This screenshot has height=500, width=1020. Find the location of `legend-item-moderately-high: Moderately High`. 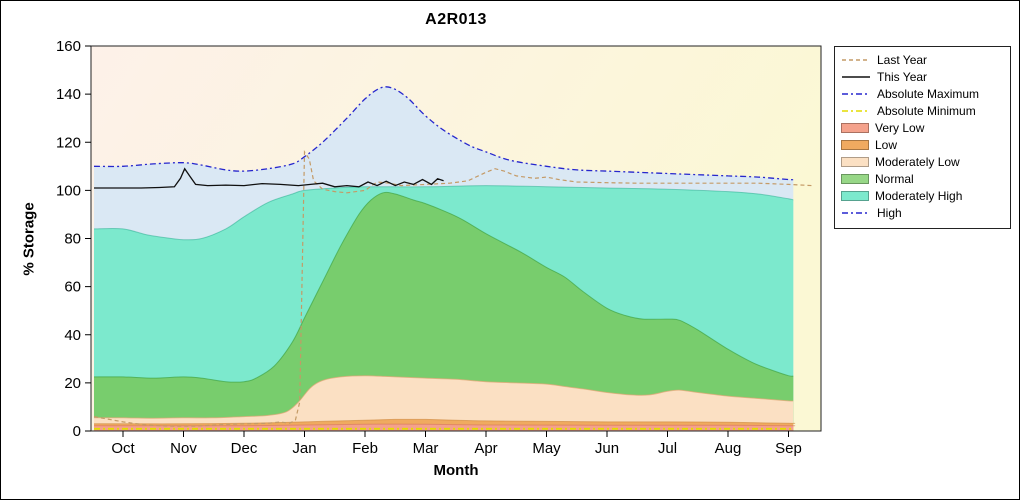

legend-item-moderately-high: Moderately High is located at coordinates (922, 196).